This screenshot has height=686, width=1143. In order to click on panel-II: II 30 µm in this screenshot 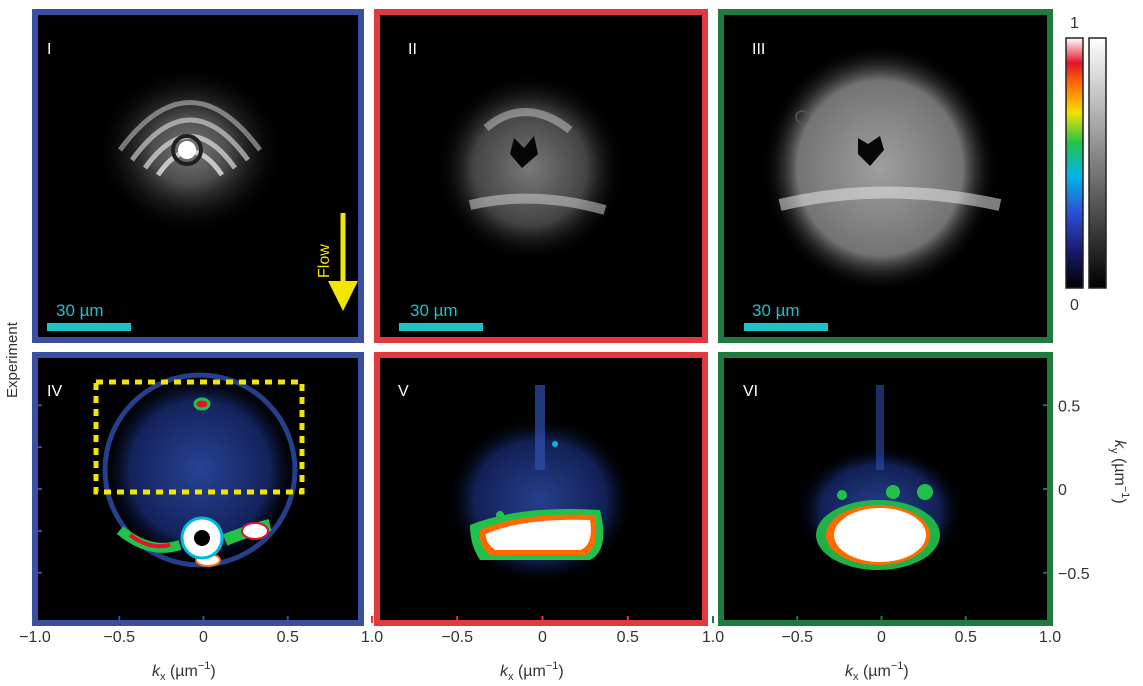, I will do `click(541, 176)`.